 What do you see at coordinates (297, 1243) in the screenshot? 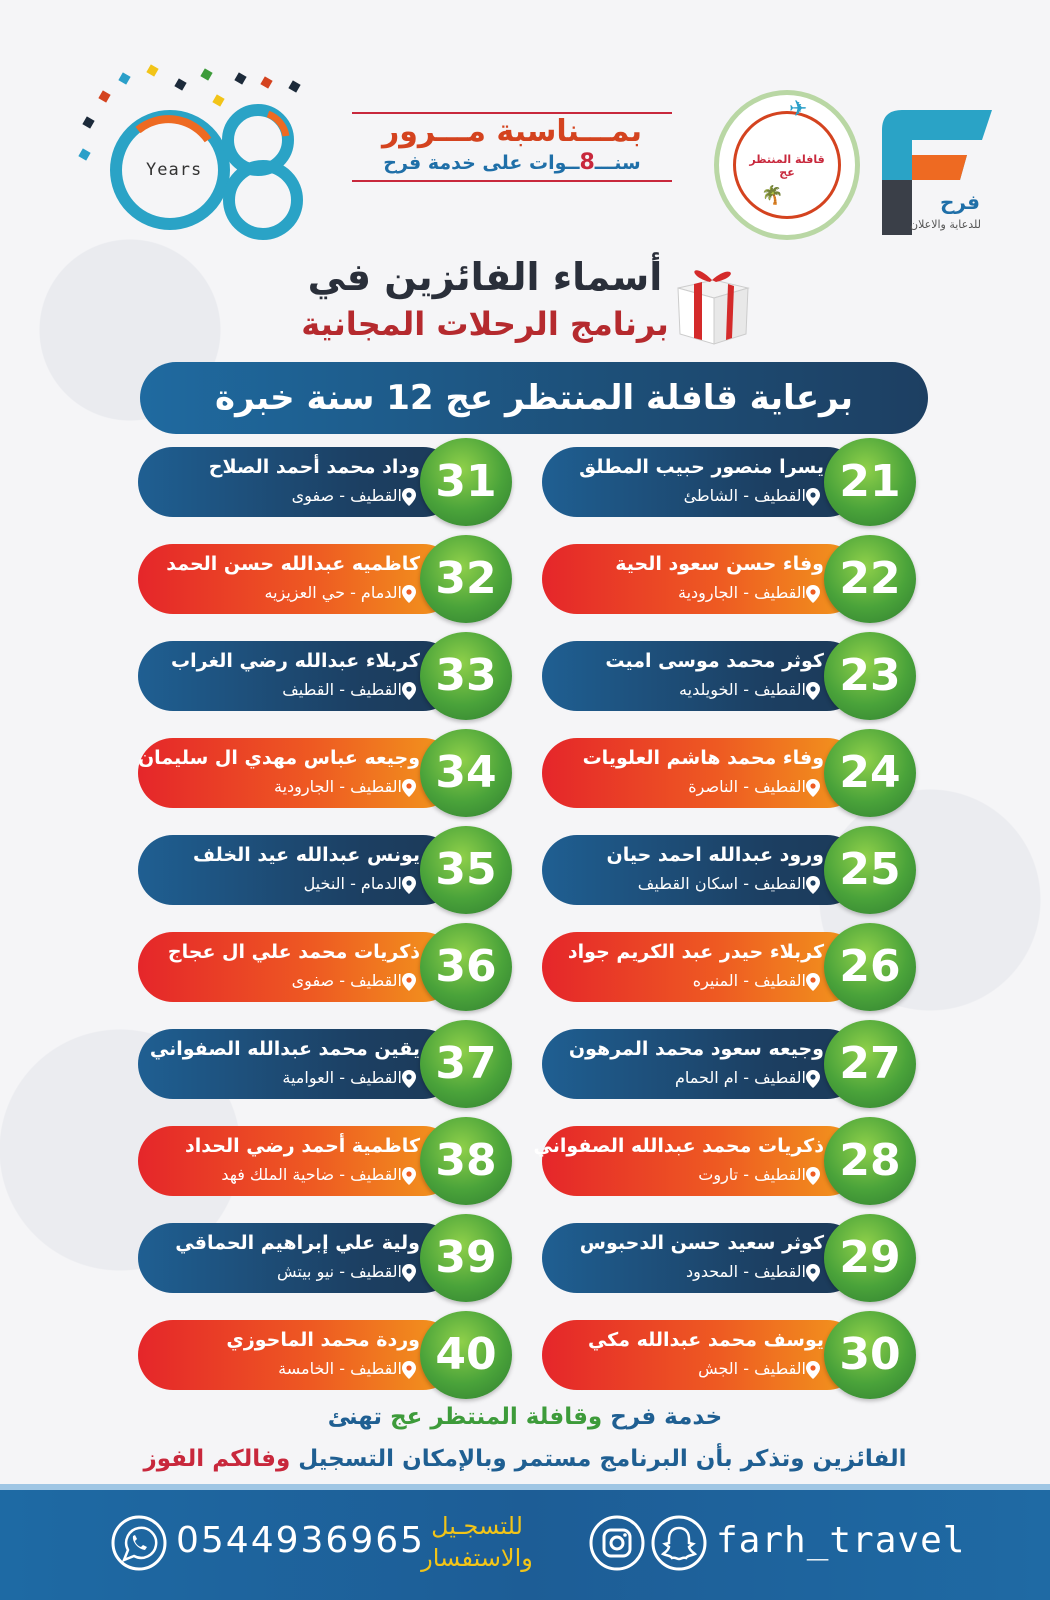
I see `winner-name: ولية علي إبراهيم الحماقي` at bounding box center [297, 1243].